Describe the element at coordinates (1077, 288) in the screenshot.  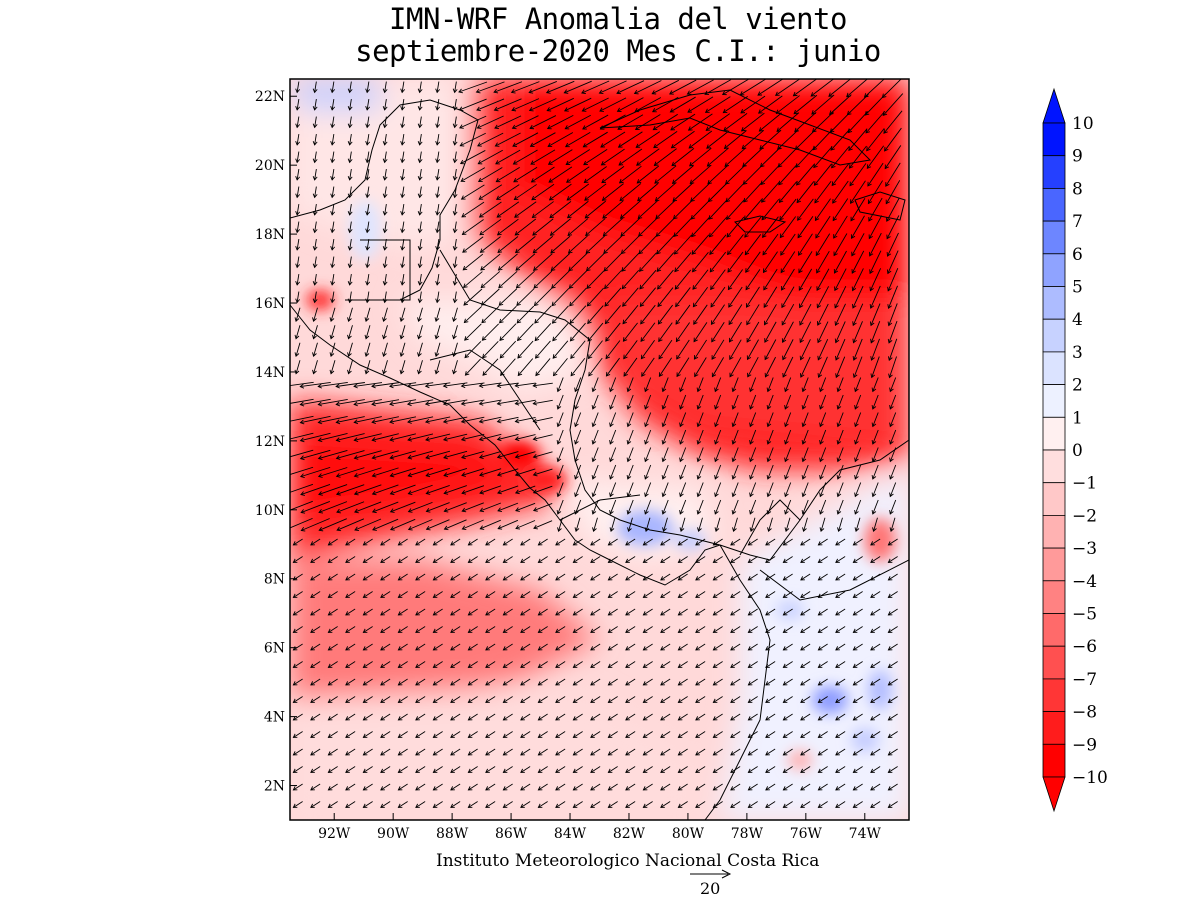
I see `colorbar-label: 5` at that location.